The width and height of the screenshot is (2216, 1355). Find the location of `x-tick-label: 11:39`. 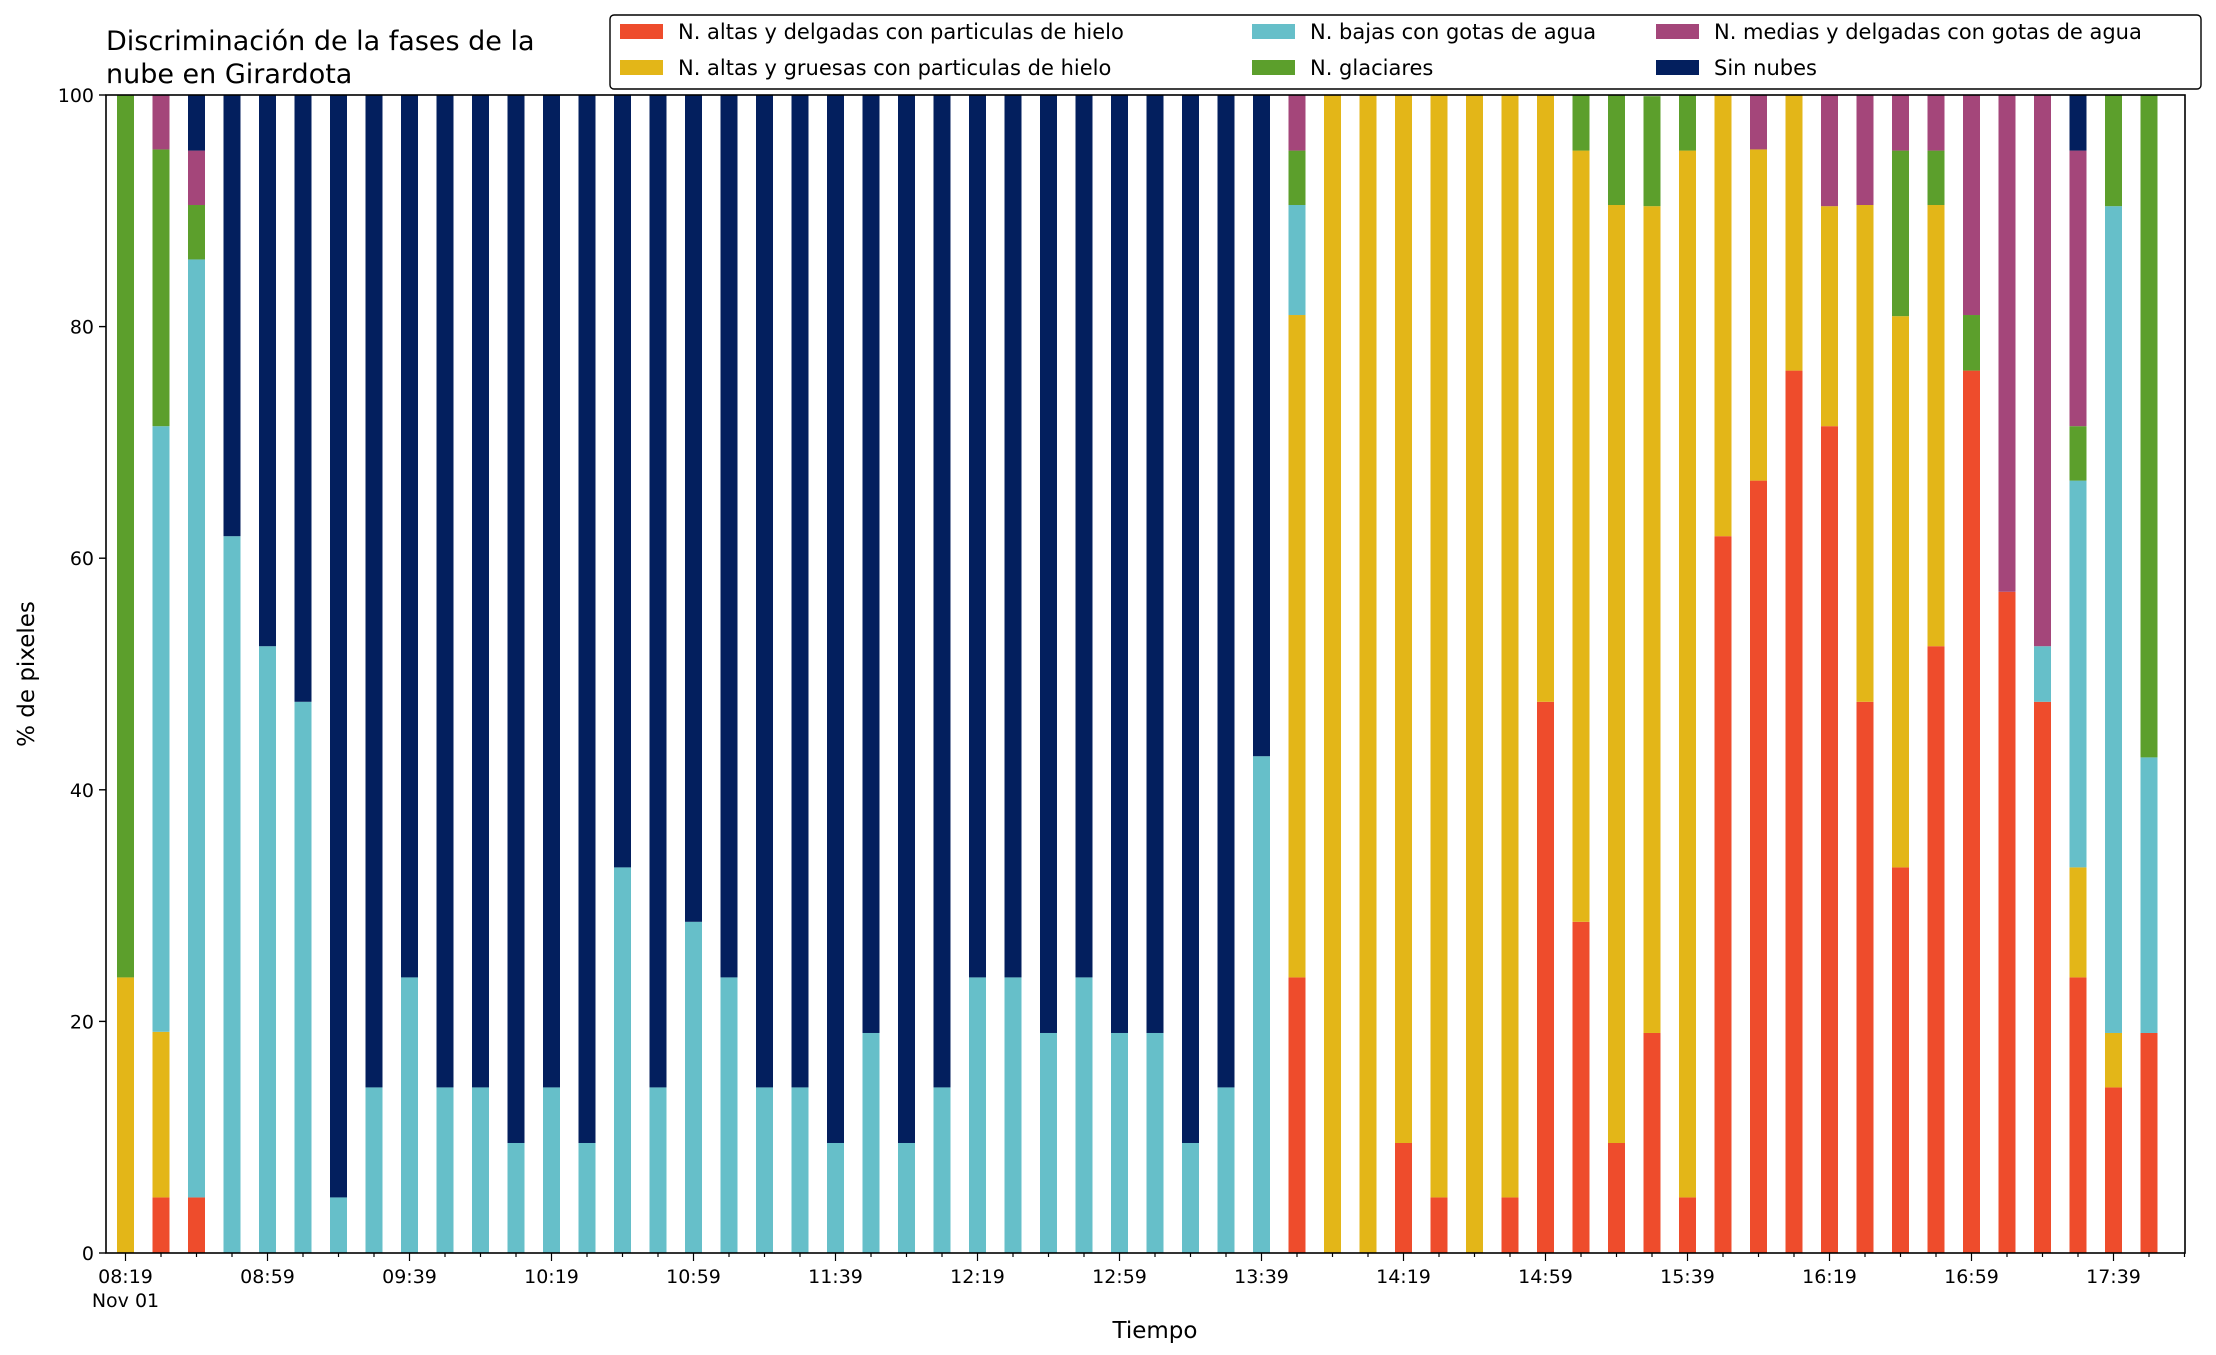

x-tick-label: 11:39 is located at coordinates (835, 1277).